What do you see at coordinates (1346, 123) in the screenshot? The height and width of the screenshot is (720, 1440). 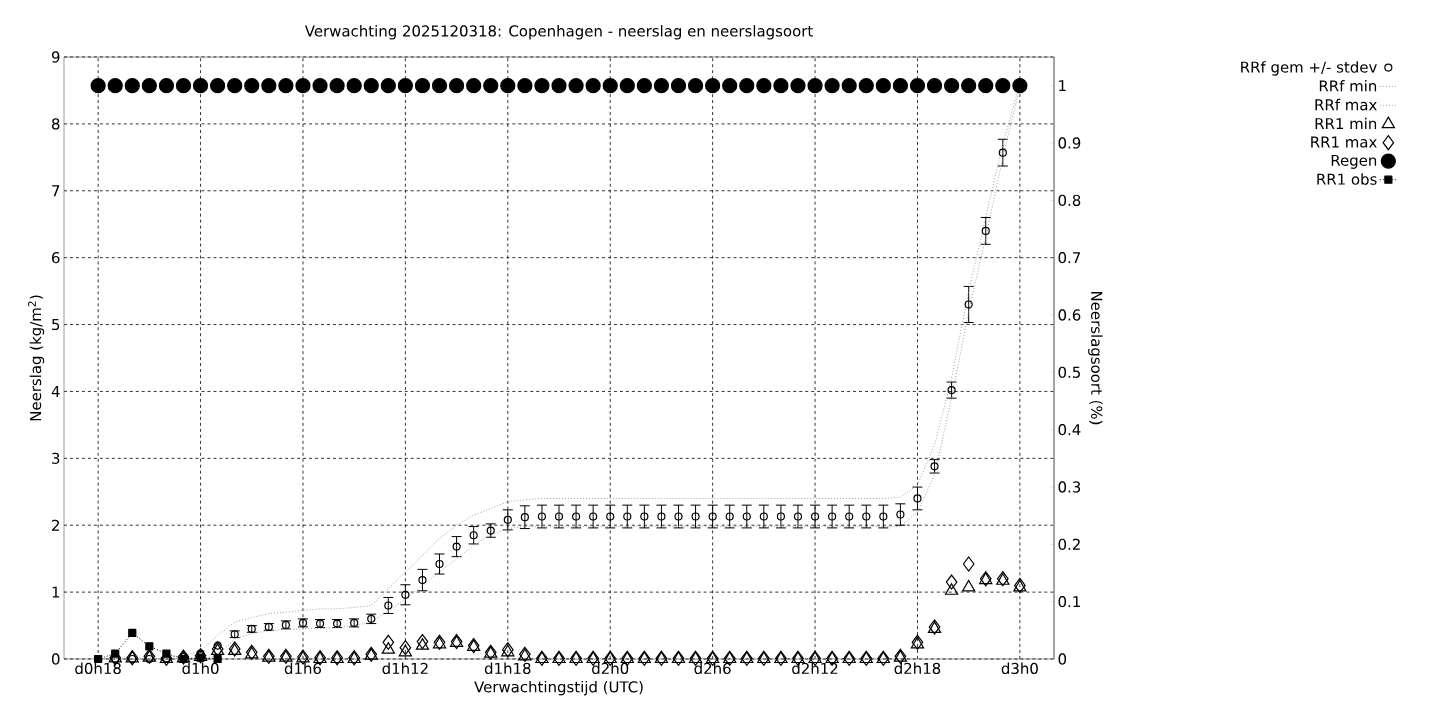 I see `legend-label: RR1 min` at bounding box center [1346, 123].